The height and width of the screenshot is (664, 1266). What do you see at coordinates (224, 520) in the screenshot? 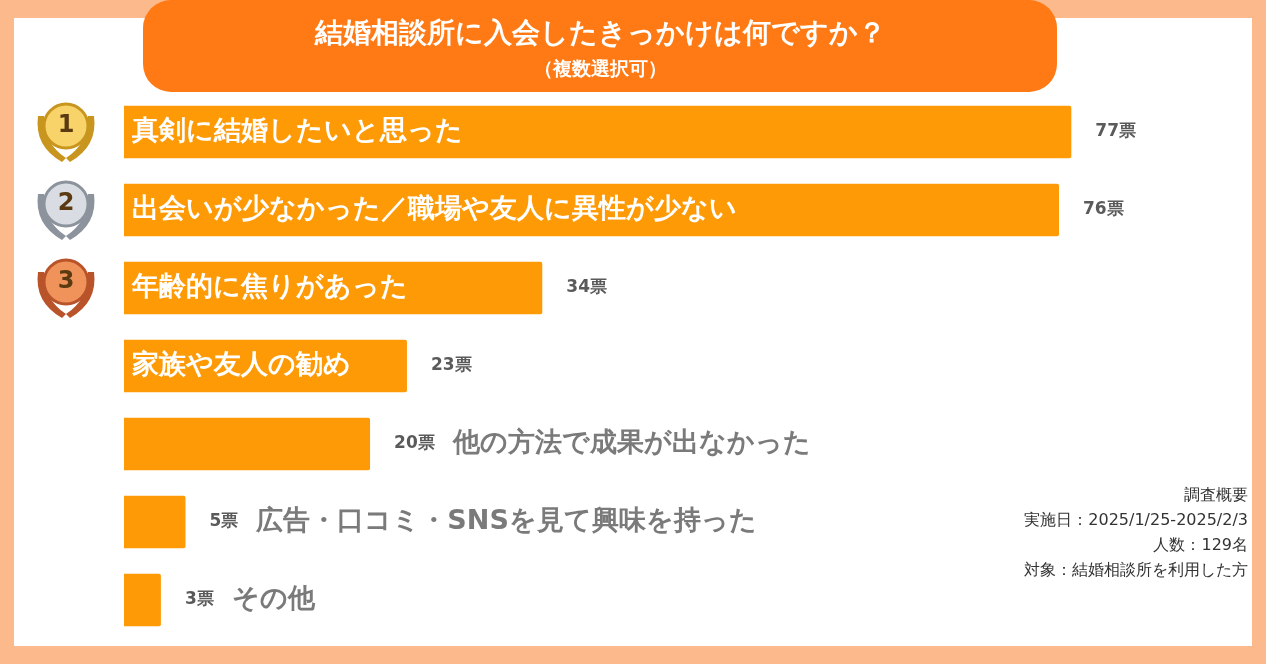
I see `data-label: 5票` at bounding box center [224, 520].